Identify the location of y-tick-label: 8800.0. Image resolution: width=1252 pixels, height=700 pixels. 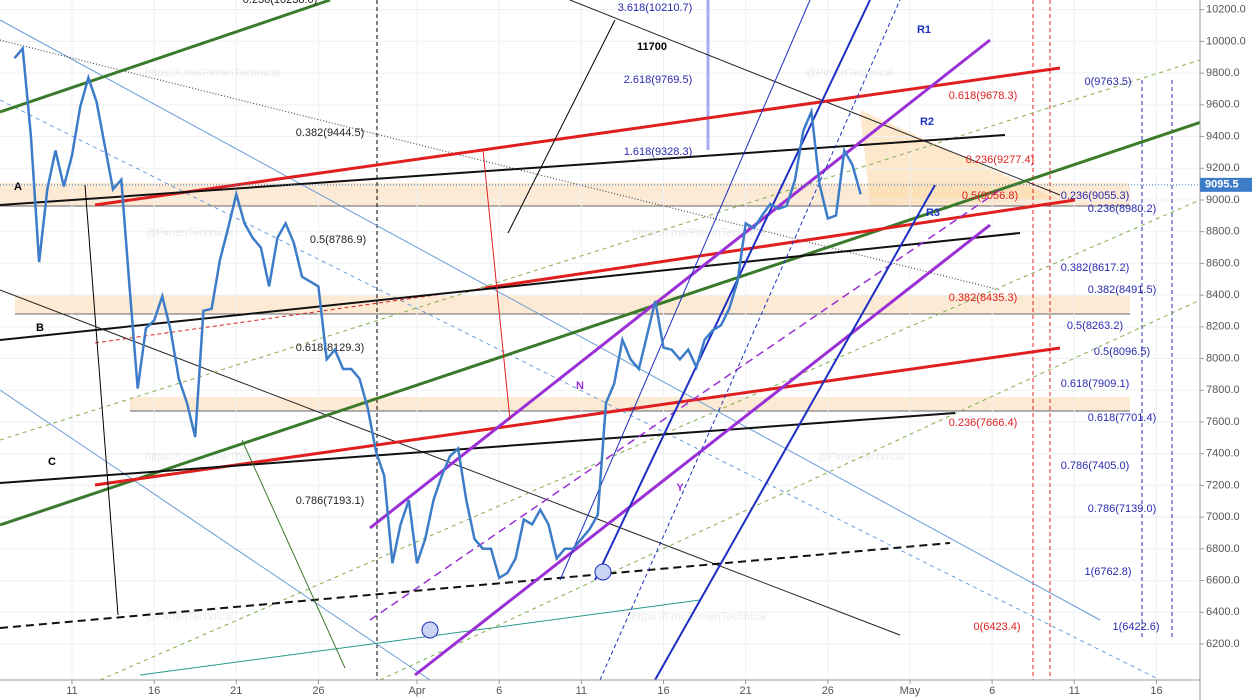
(1223, 232).